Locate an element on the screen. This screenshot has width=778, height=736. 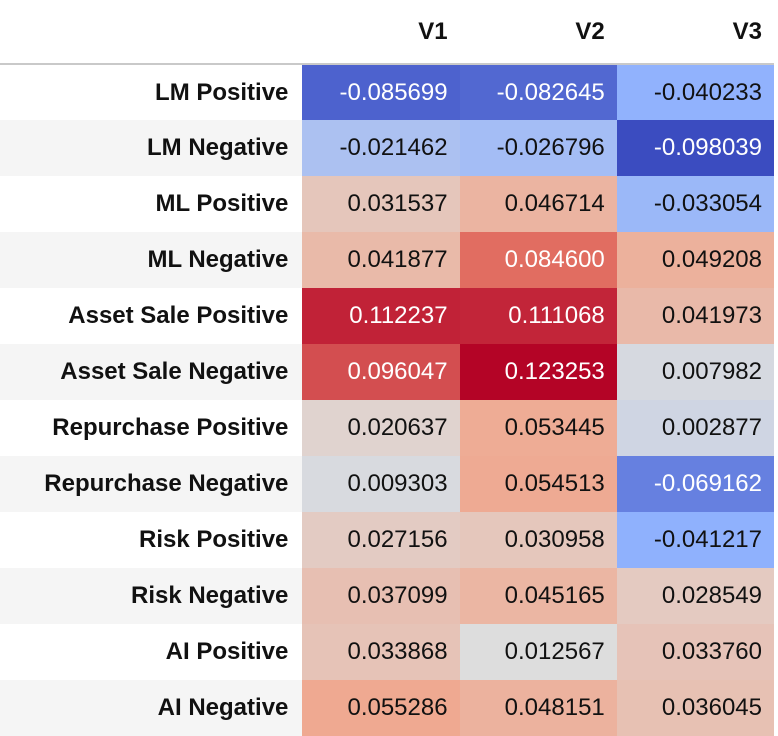
row-label: Asset Sale Positive is located at coordinates (151, 316).